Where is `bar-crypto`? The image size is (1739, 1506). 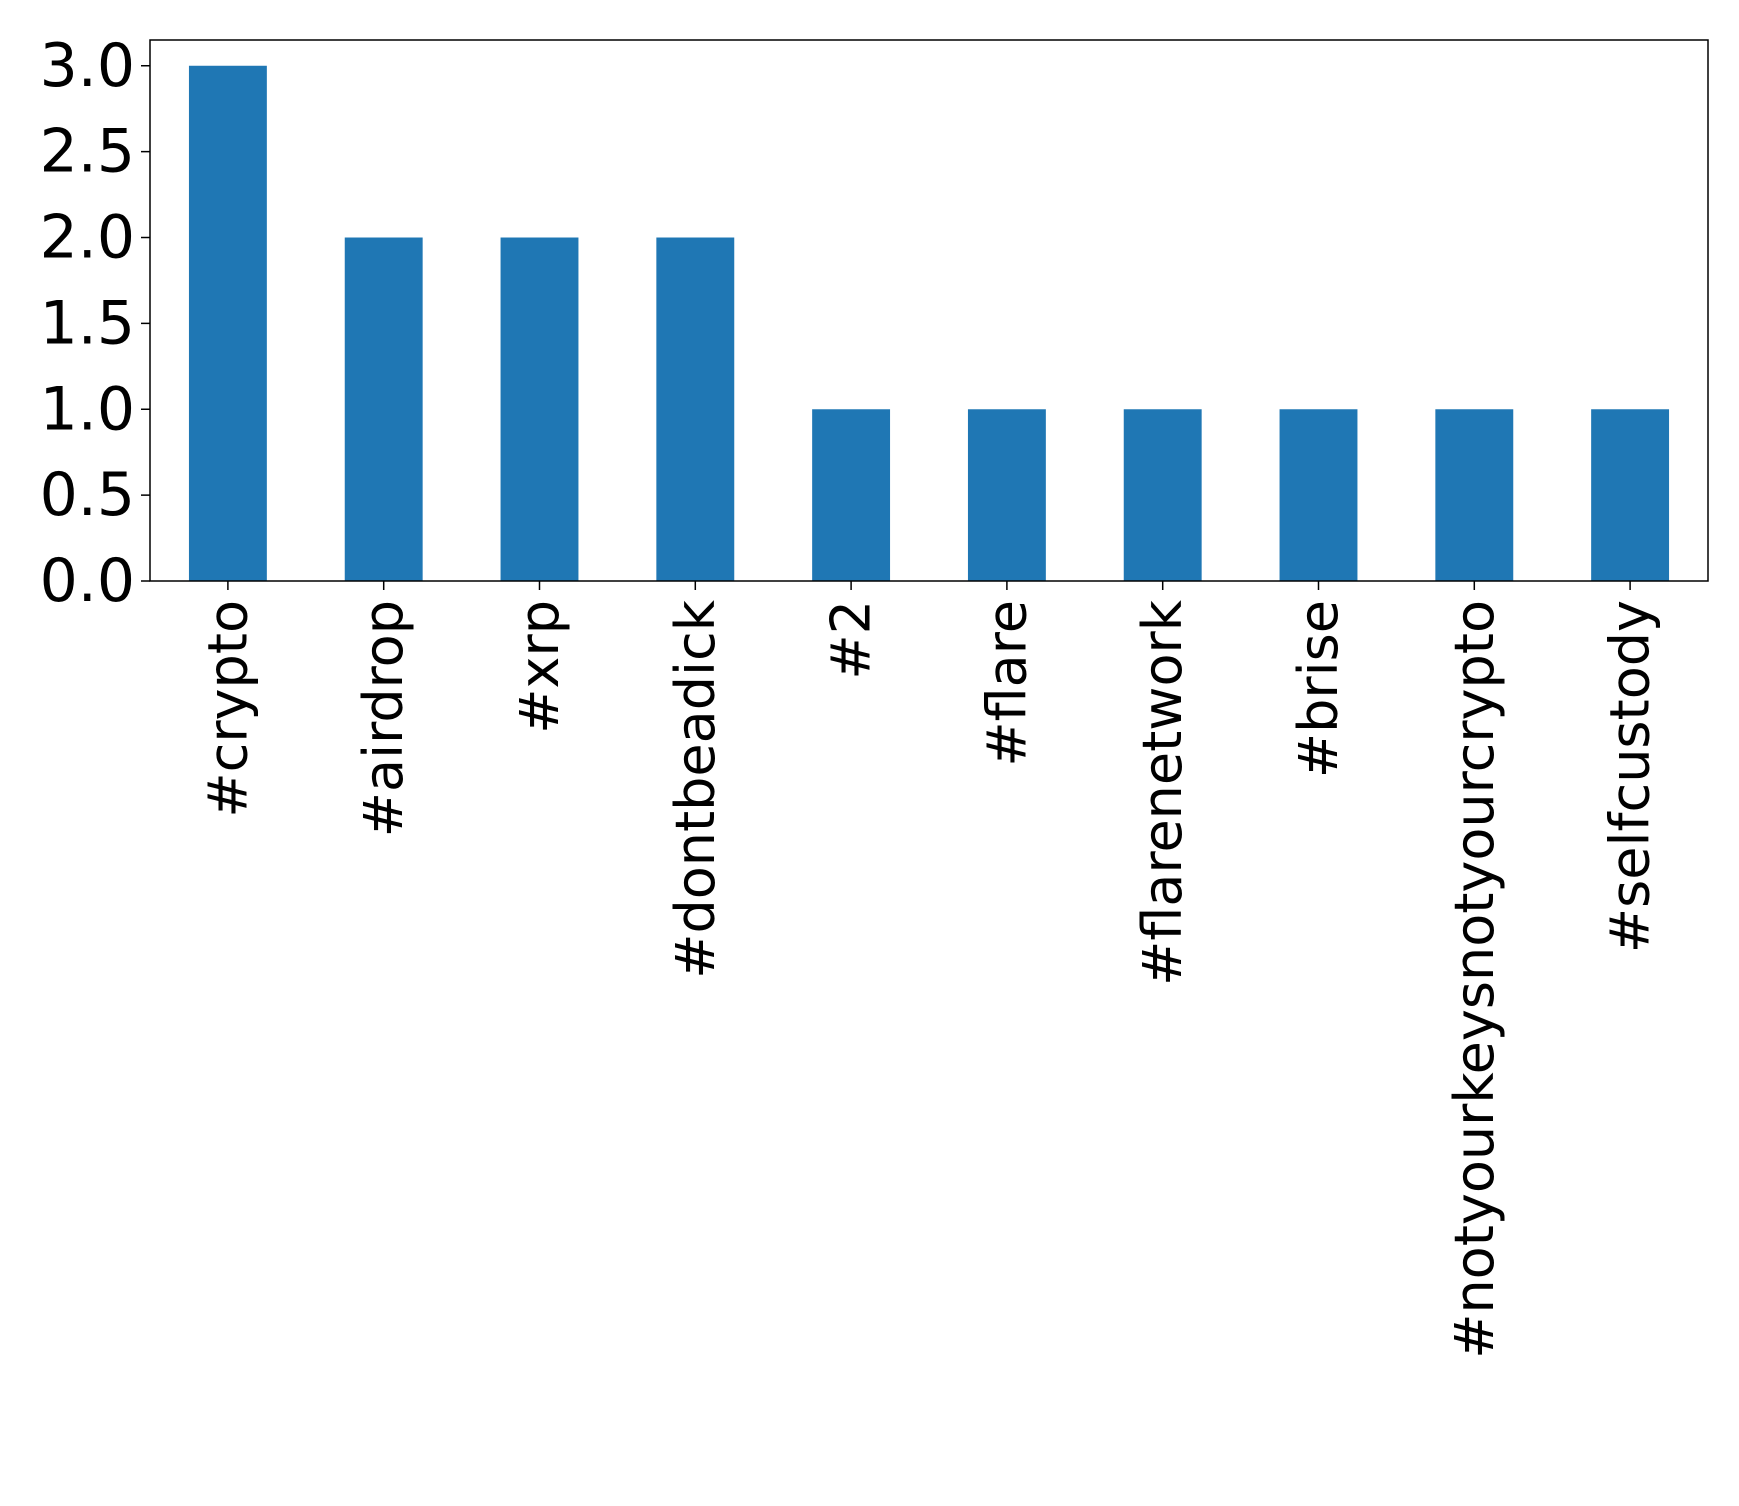 bar-crypto is located at coordinates (227, 323).